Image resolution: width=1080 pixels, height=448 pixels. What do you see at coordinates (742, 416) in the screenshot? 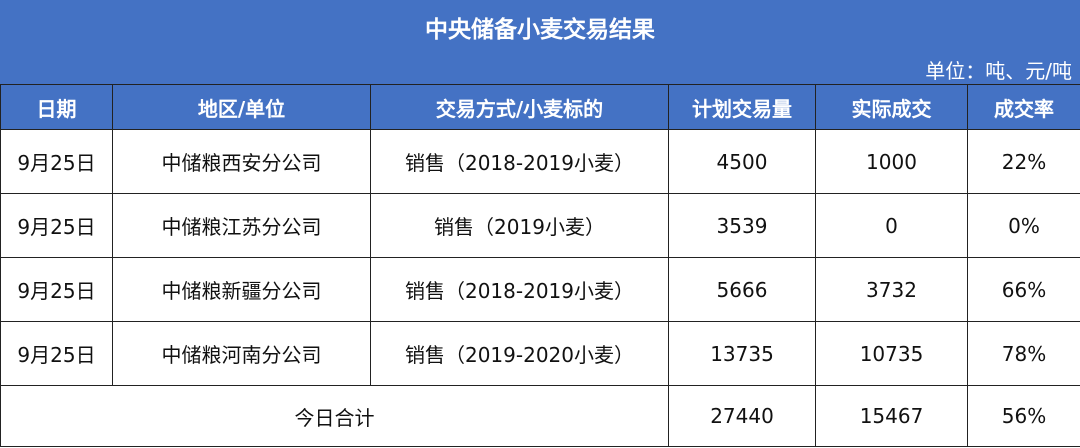
I see `total-planned: 27440` at bounding box center [742, 416].